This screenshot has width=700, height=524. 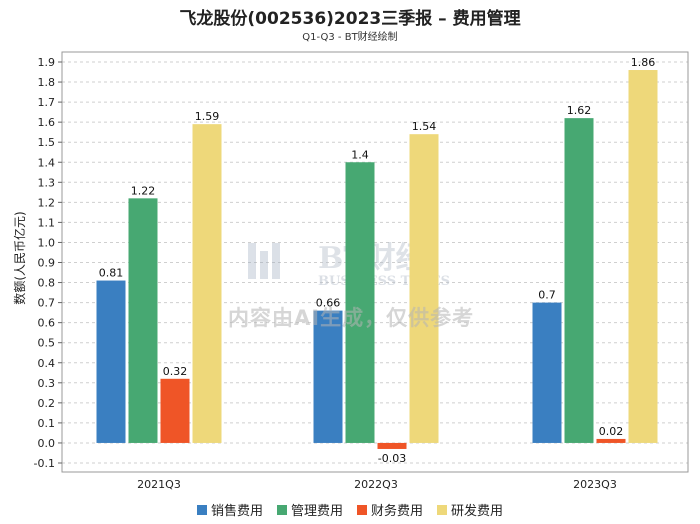 What do you see at coordinates (611, 440) in the screenshot?
I see `bar-2023Q3-财务费用` at bounding box center [611, 440].